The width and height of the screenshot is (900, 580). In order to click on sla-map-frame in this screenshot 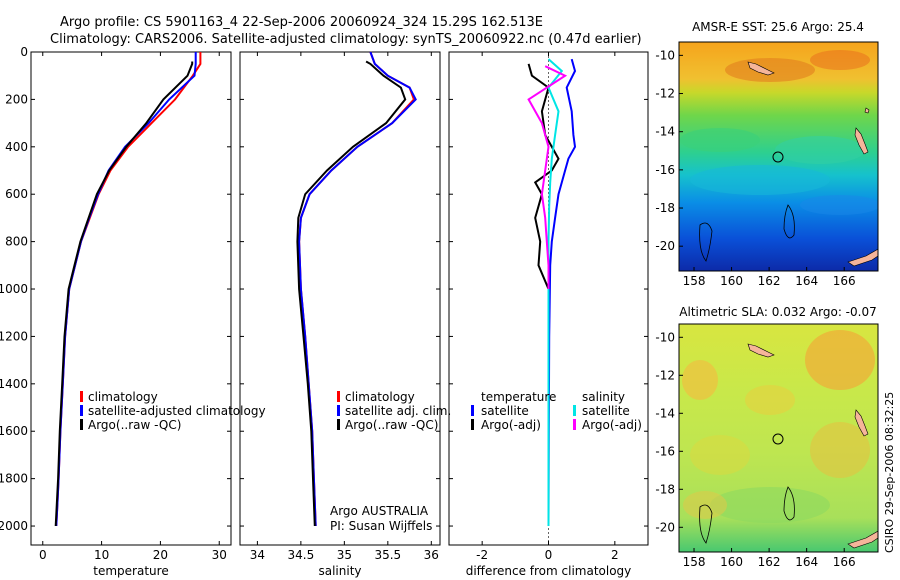, I will do `click(778, 438)`.